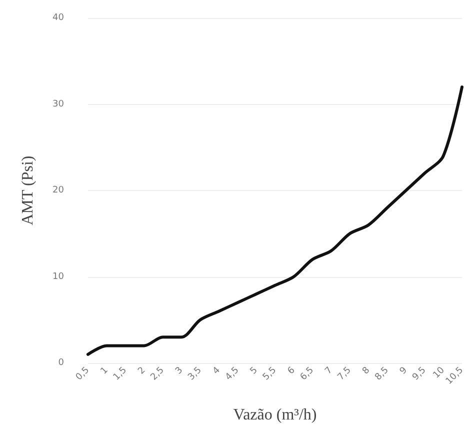  What do you see at coordinates (104, 371) in the screenshot?
I see `x-tick-label: 1` at bounding box center [104, 371].